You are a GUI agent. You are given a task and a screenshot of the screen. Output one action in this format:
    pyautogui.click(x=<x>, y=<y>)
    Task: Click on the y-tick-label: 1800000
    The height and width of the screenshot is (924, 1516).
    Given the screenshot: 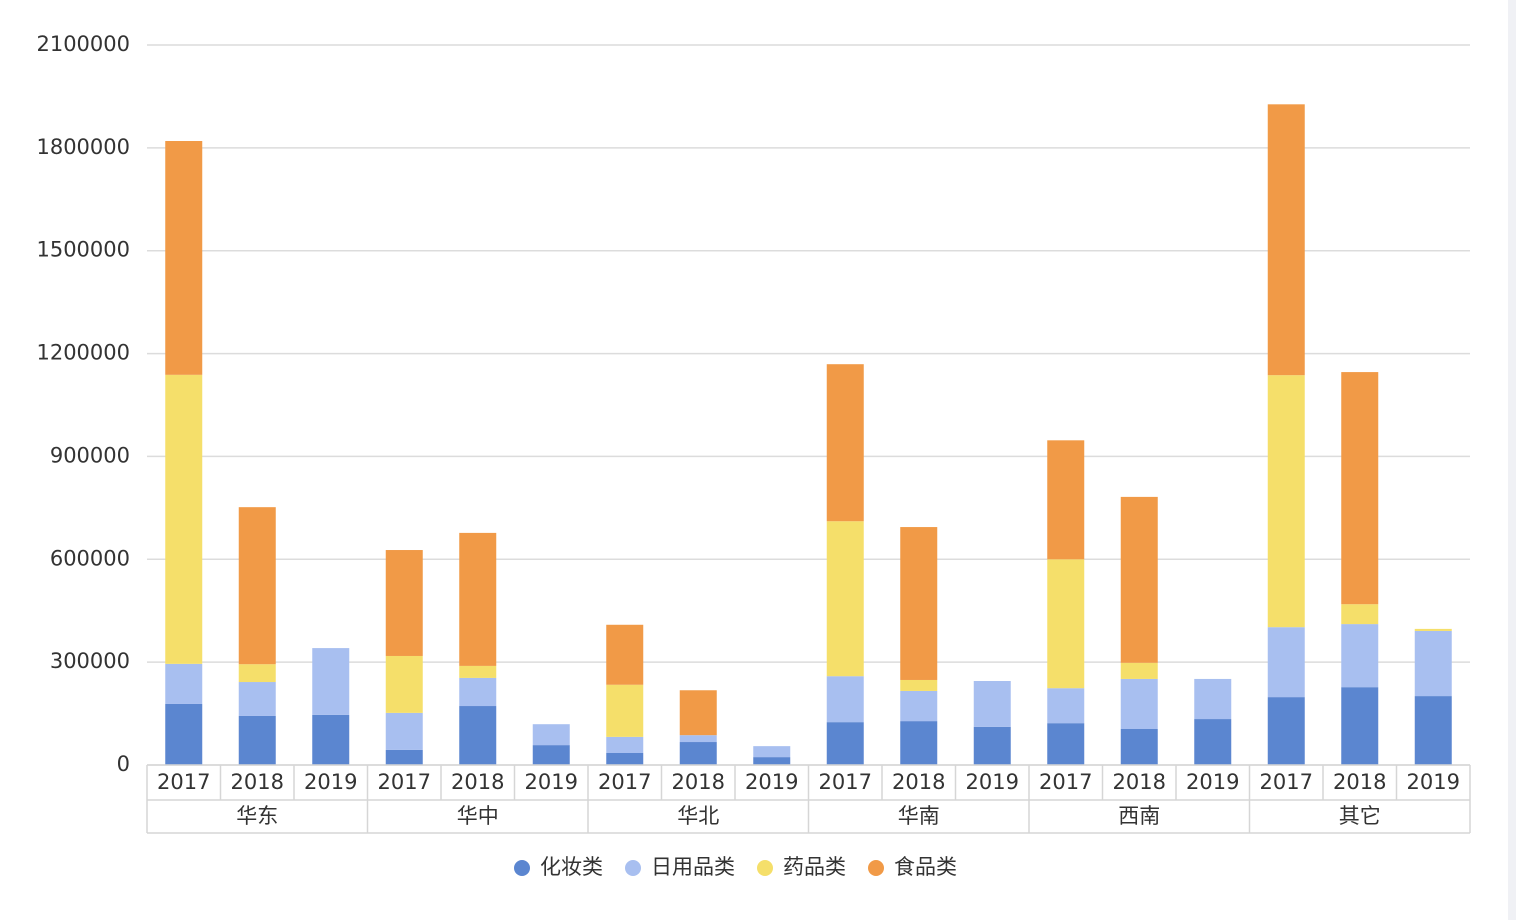 What is the action you would take?
    pyautogui.click(x=83, y=147)
    